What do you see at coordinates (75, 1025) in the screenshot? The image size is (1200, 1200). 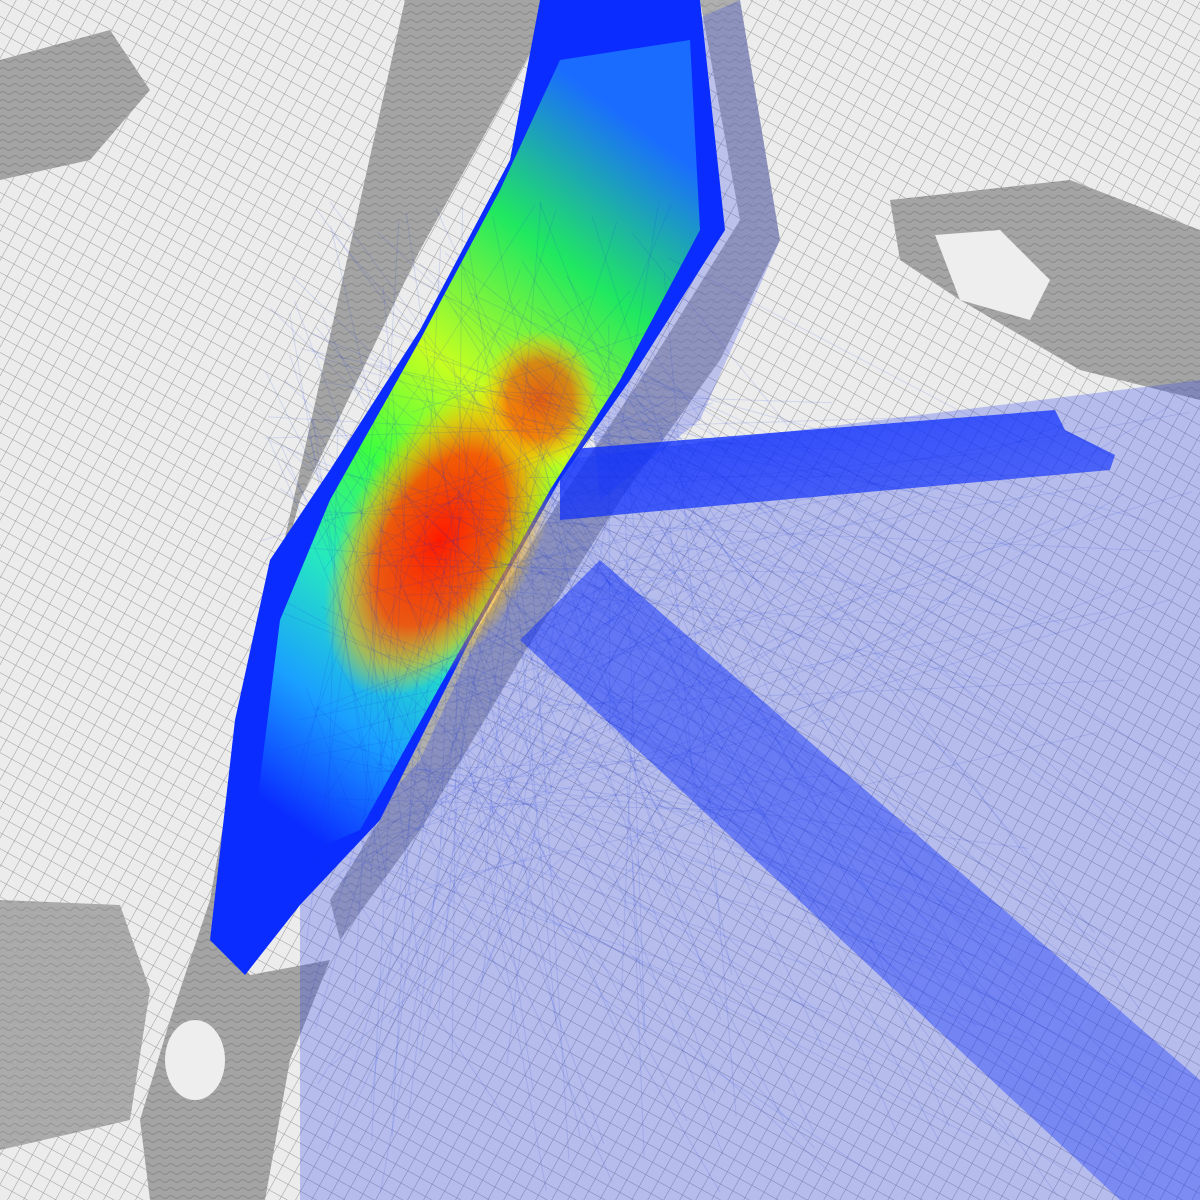 I see `bay` at bounding box center [75, 1025].